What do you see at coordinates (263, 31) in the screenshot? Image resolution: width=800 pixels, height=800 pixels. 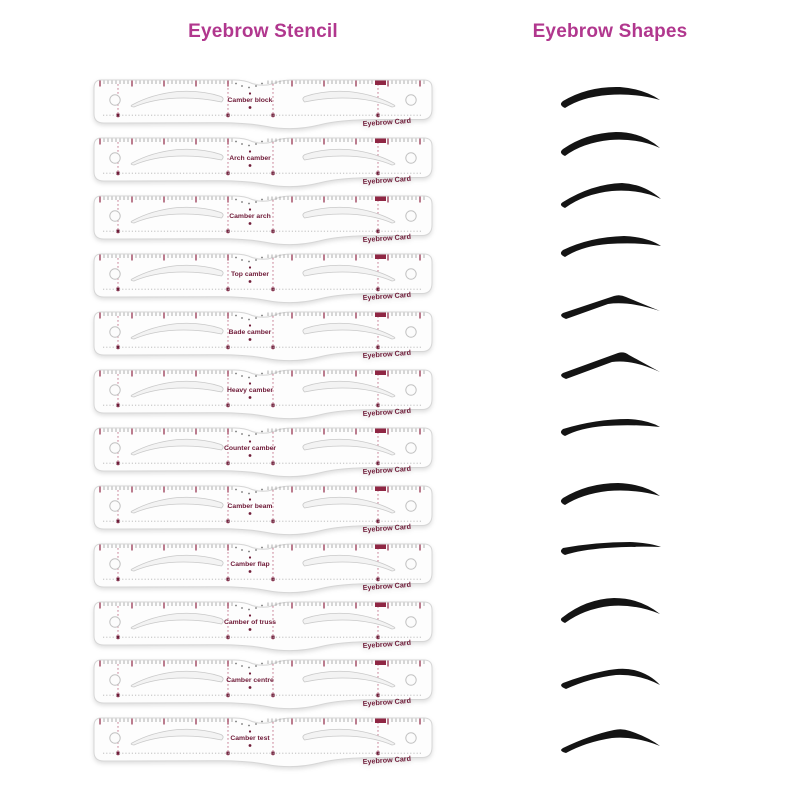 I see `left-title: Eyebrow Stencil` at bounding box center [263, 31].